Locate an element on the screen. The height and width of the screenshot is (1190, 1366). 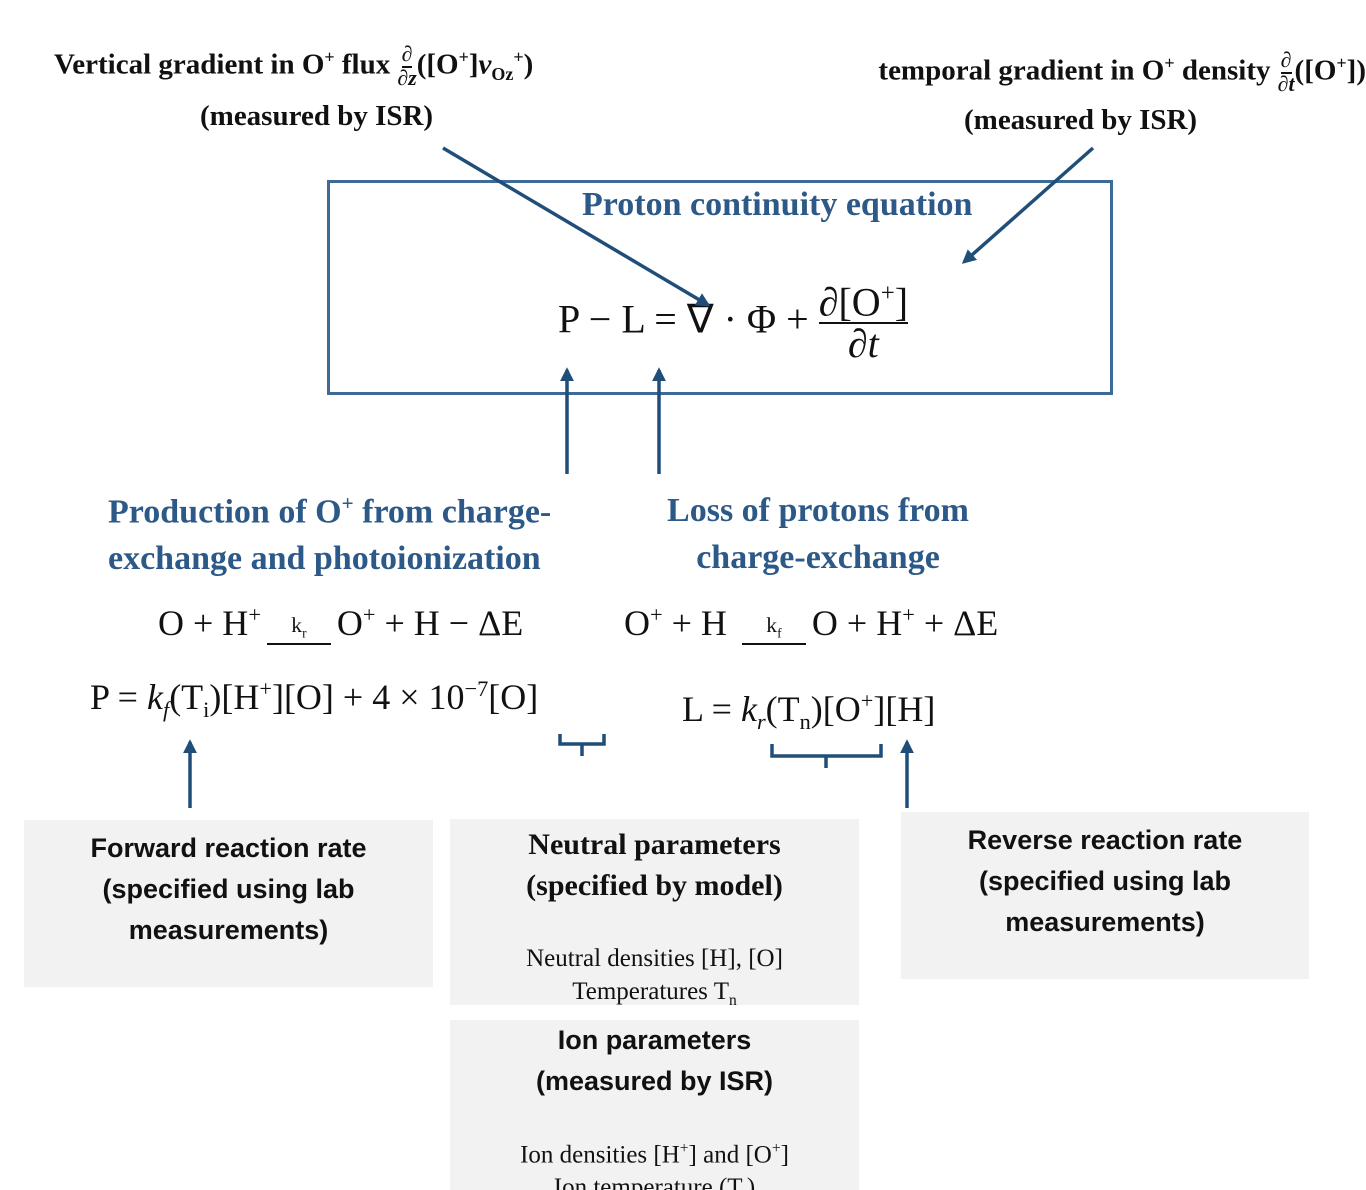
group: ∂ ∂z is located at coordinates (407, 66).